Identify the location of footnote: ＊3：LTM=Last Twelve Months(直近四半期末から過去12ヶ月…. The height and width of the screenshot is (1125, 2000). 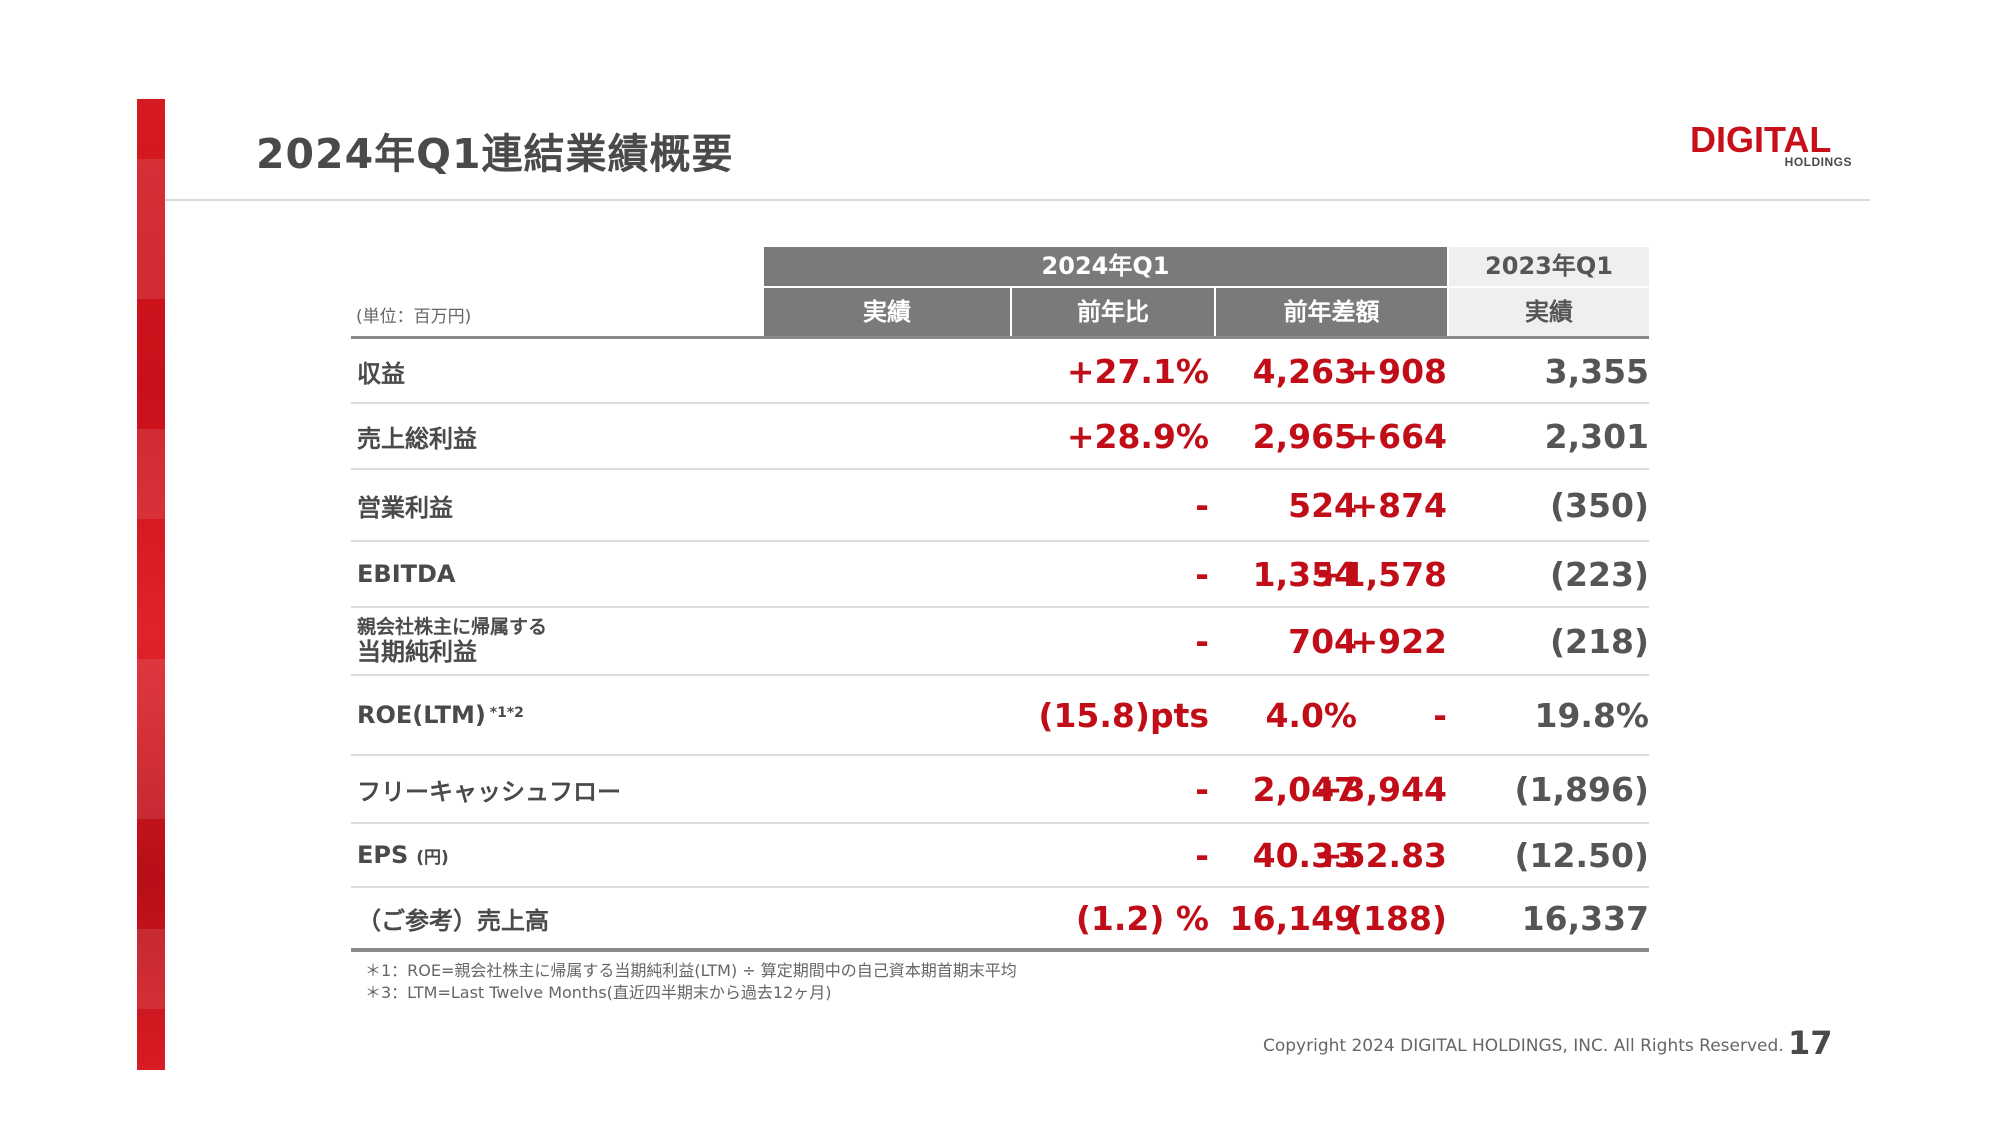
(598, 992).